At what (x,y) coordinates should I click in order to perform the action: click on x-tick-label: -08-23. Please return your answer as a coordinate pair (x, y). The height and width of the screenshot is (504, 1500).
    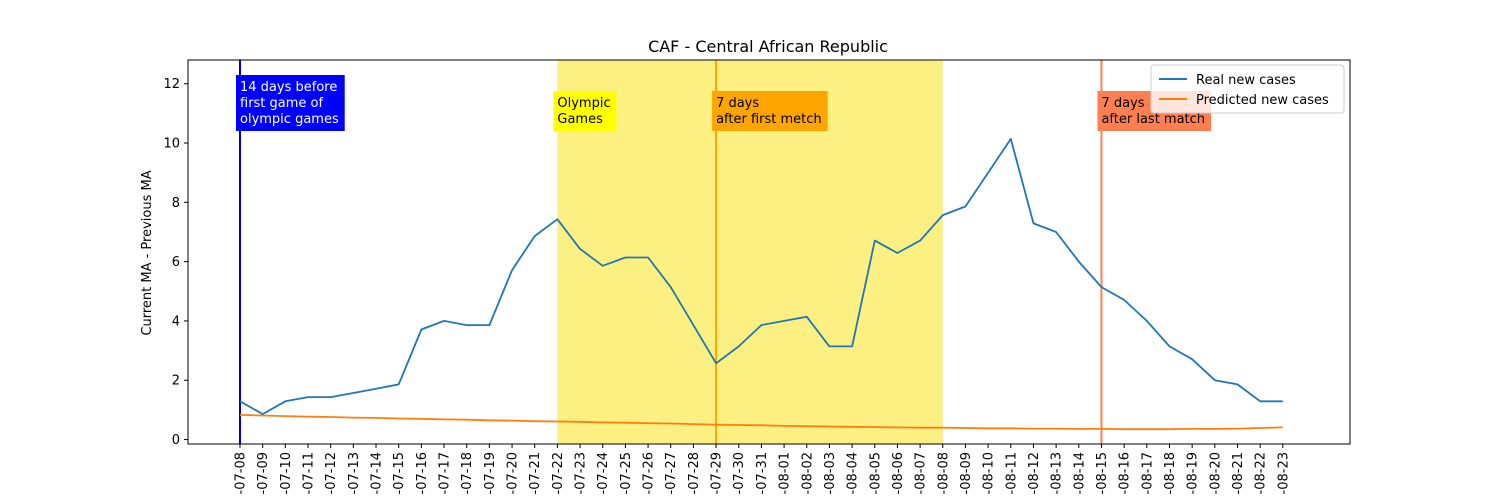
    Looking at the image, I should click on (1283, 473).